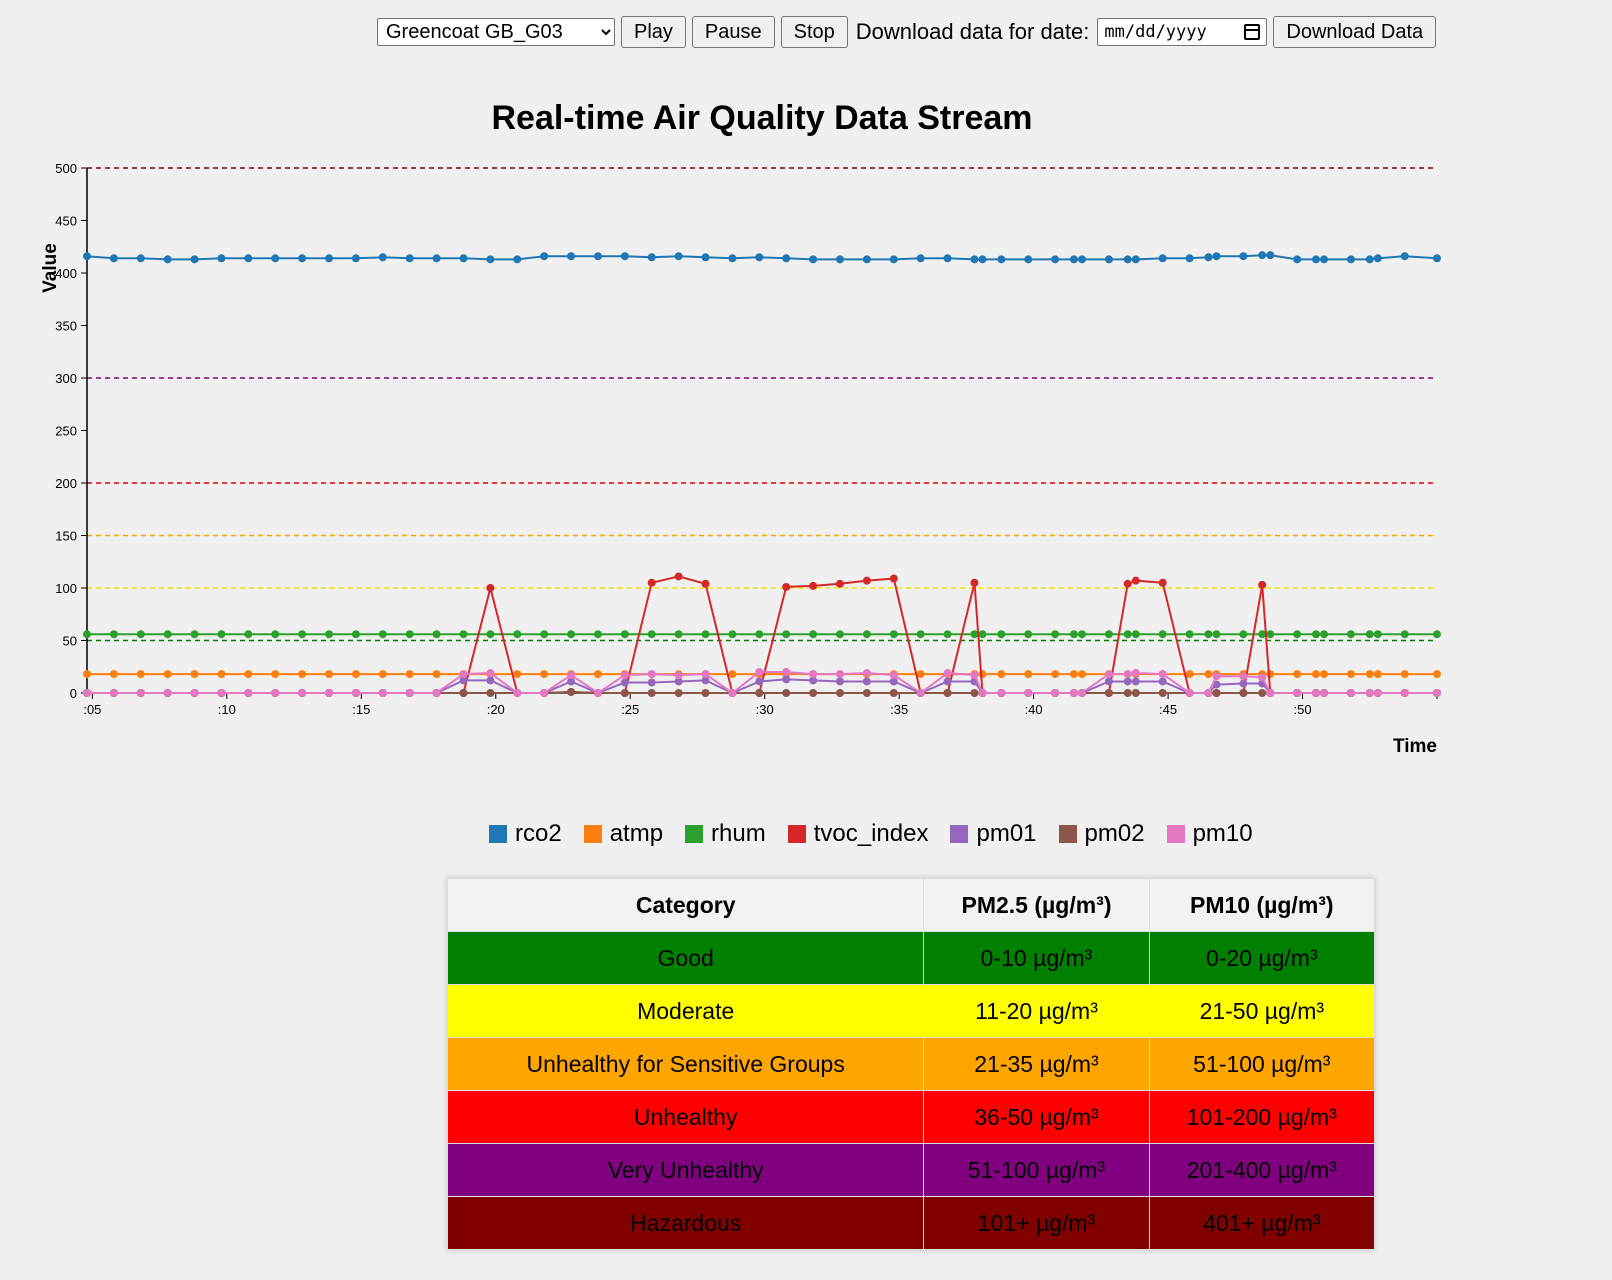  I want to click on cell-category: Hazardous, so click(685, 1223).